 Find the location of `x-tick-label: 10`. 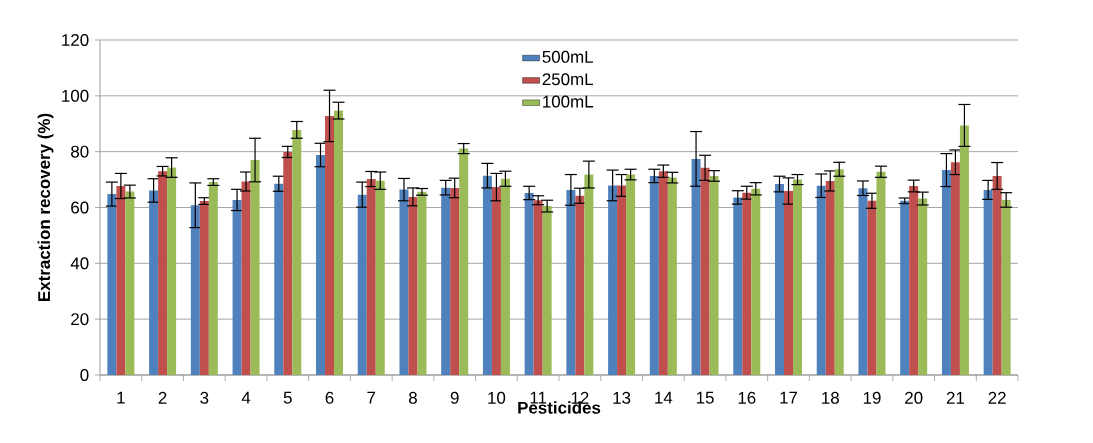

x-tick-label: 10 is located at coordinates (497, 397).